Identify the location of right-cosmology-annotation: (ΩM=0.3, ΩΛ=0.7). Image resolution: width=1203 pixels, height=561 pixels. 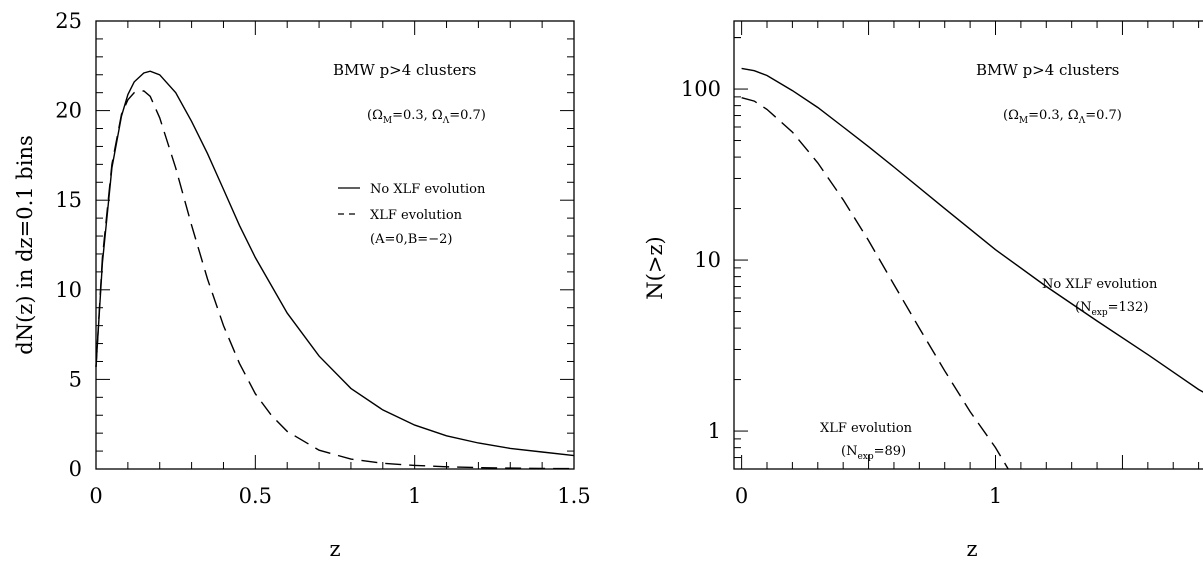
(1062, 117).